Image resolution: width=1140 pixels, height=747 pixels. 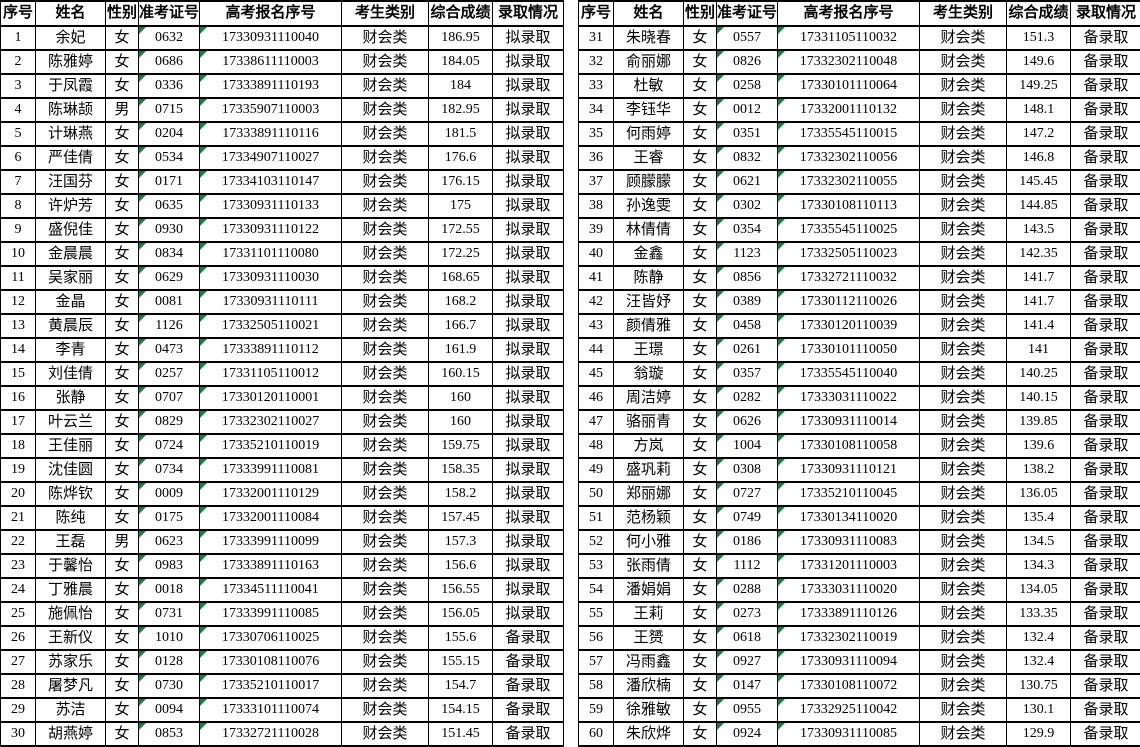 What do you see at coordinates (596, 182) in the screenshot?
I see `cell-index: 37` at bounding box center [596, 182].